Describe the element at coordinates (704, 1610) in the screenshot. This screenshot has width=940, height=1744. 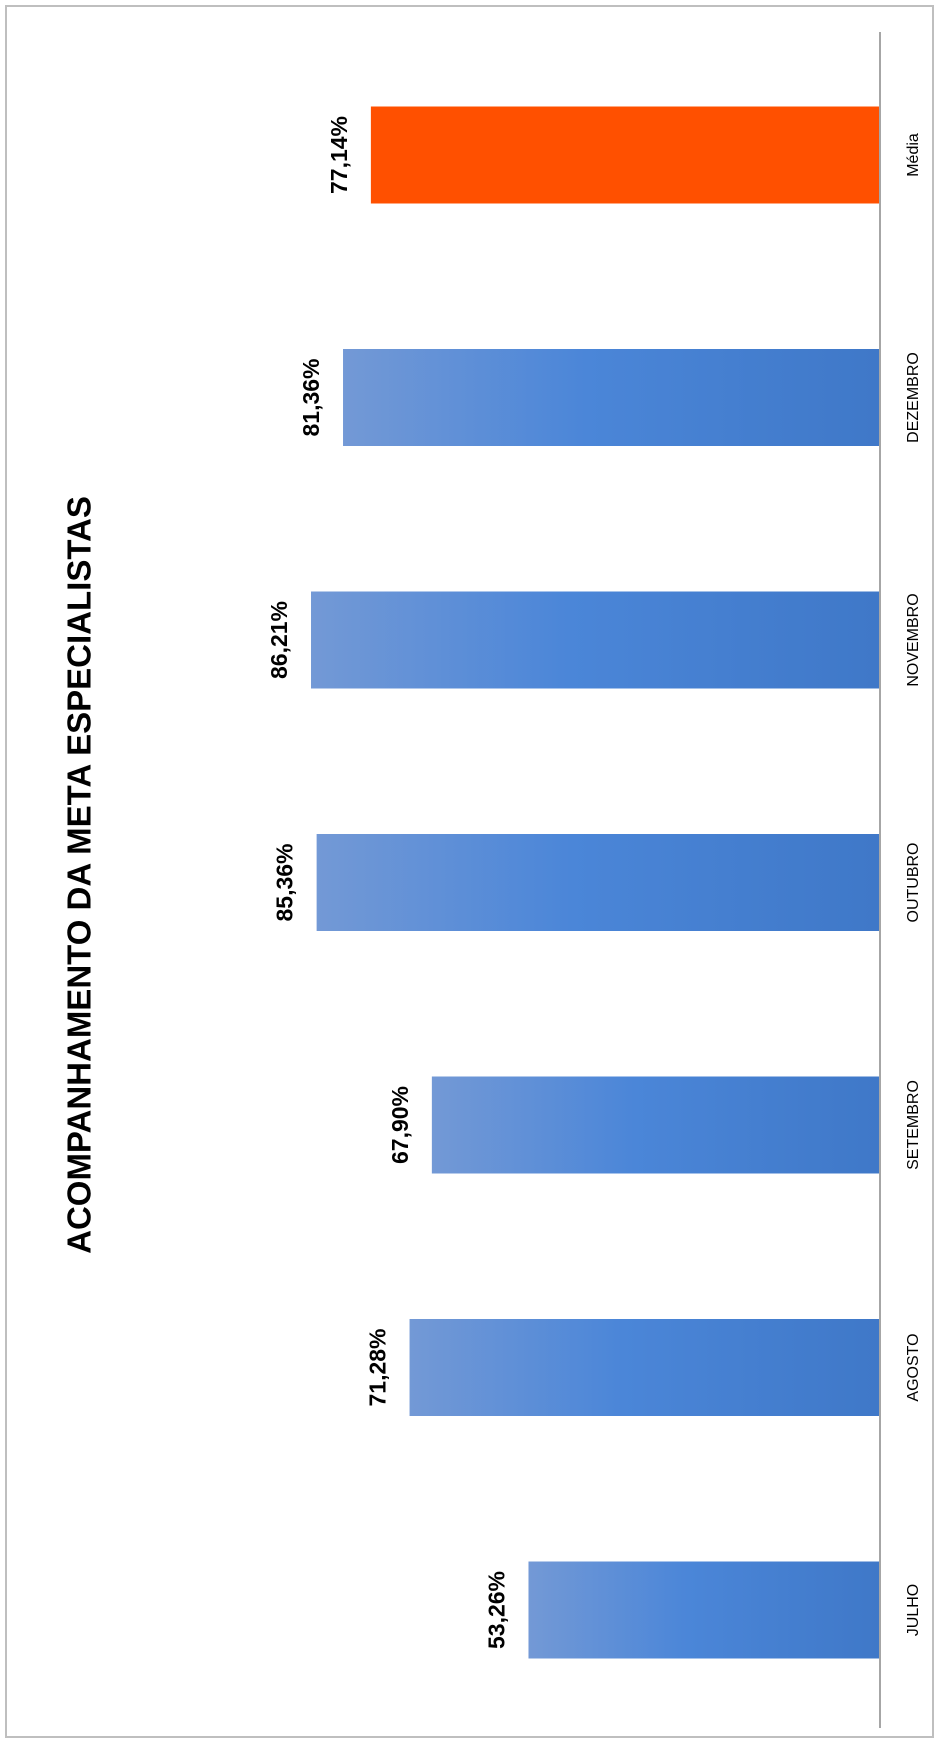
I see `bar-julho` at that location.